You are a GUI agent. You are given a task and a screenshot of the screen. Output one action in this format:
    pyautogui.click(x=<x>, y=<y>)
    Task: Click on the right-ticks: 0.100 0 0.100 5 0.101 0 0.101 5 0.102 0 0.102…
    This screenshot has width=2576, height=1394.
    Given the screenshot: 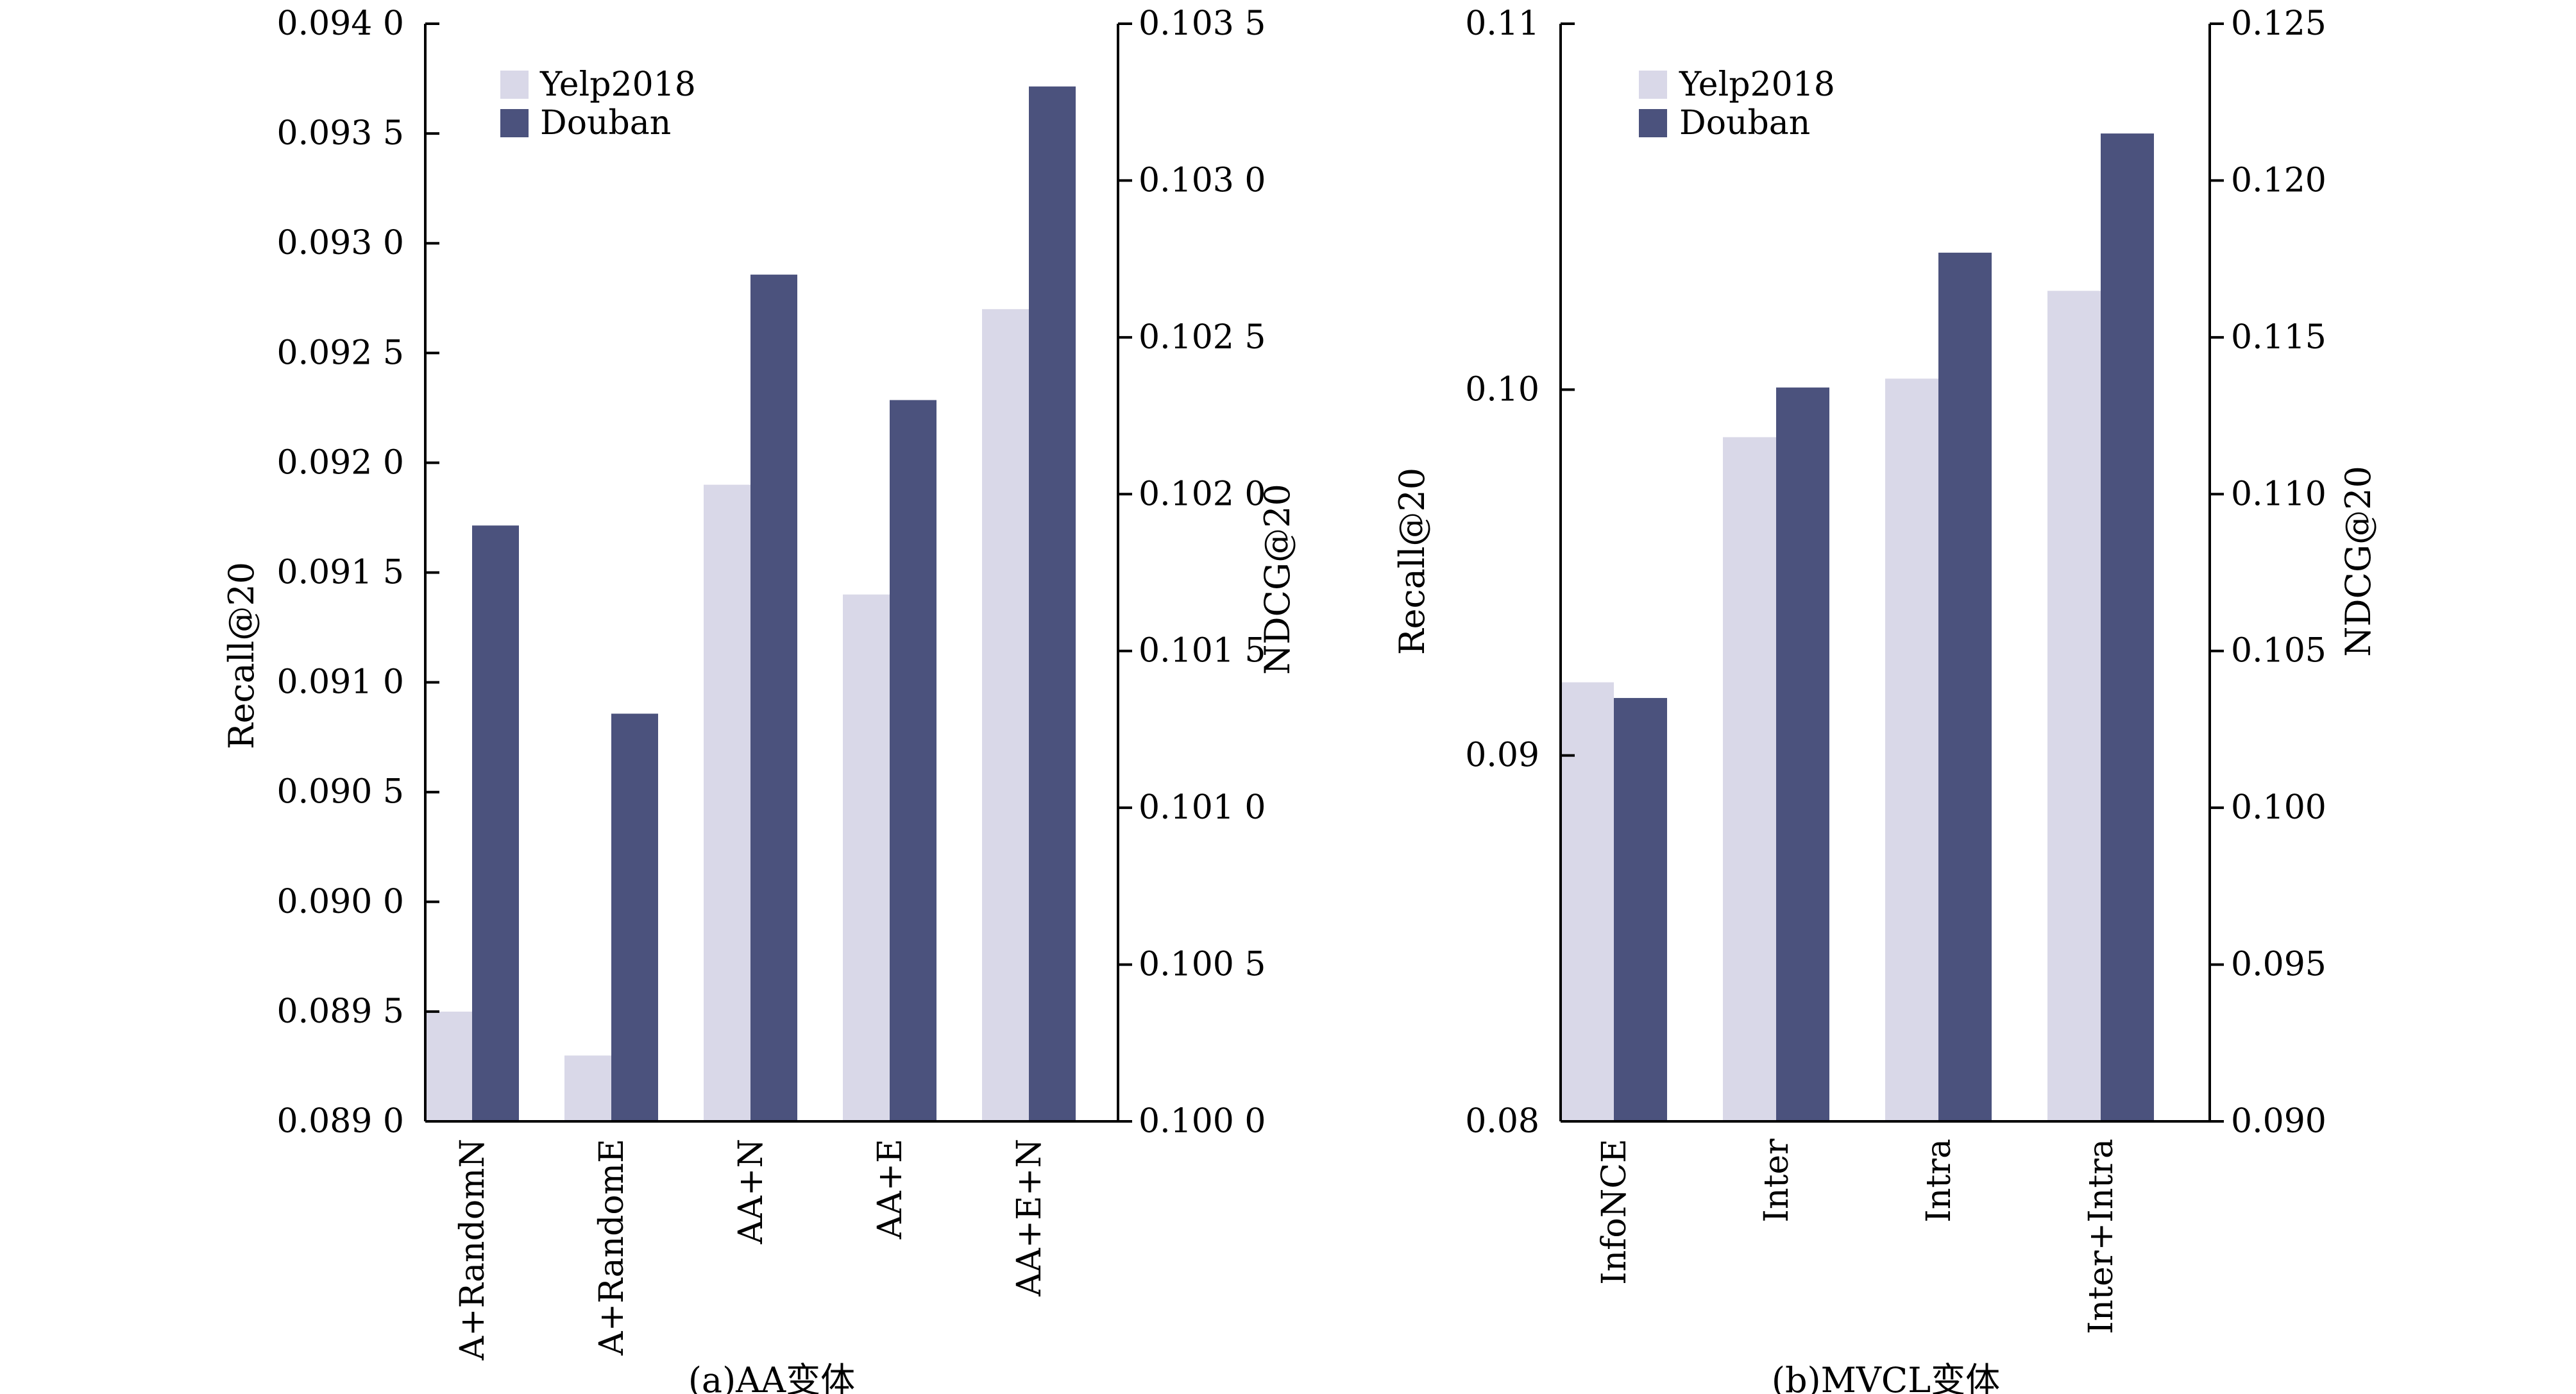 What is the action you would take?
    pyautogui.click(x=1192, y=572)
    